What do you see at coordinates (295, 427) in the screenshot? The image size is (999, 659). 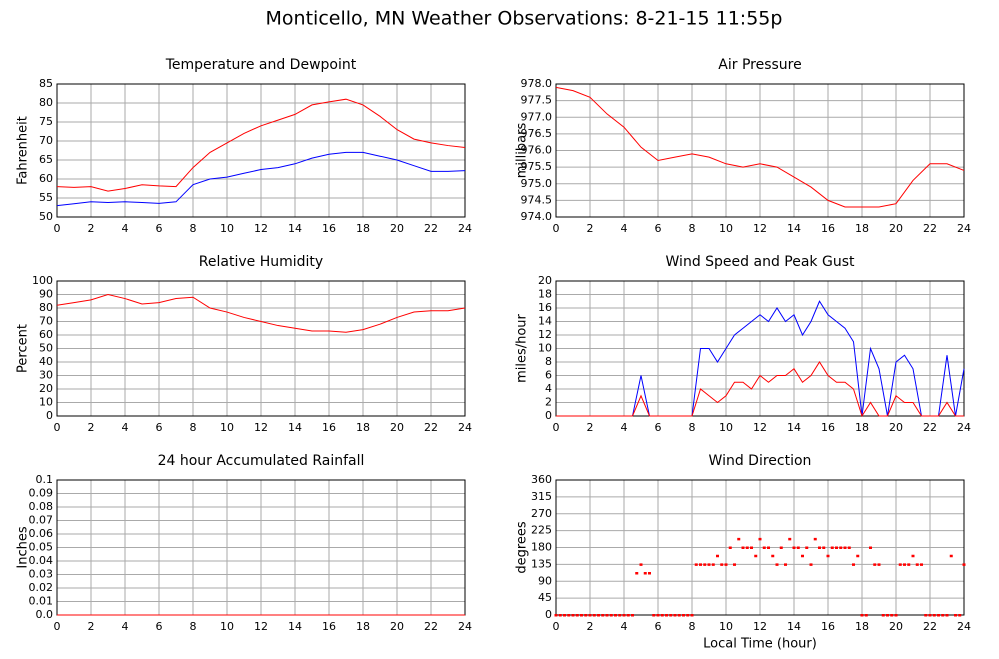 I see `x-tick-label: 14` at bounding box center [295, 427].